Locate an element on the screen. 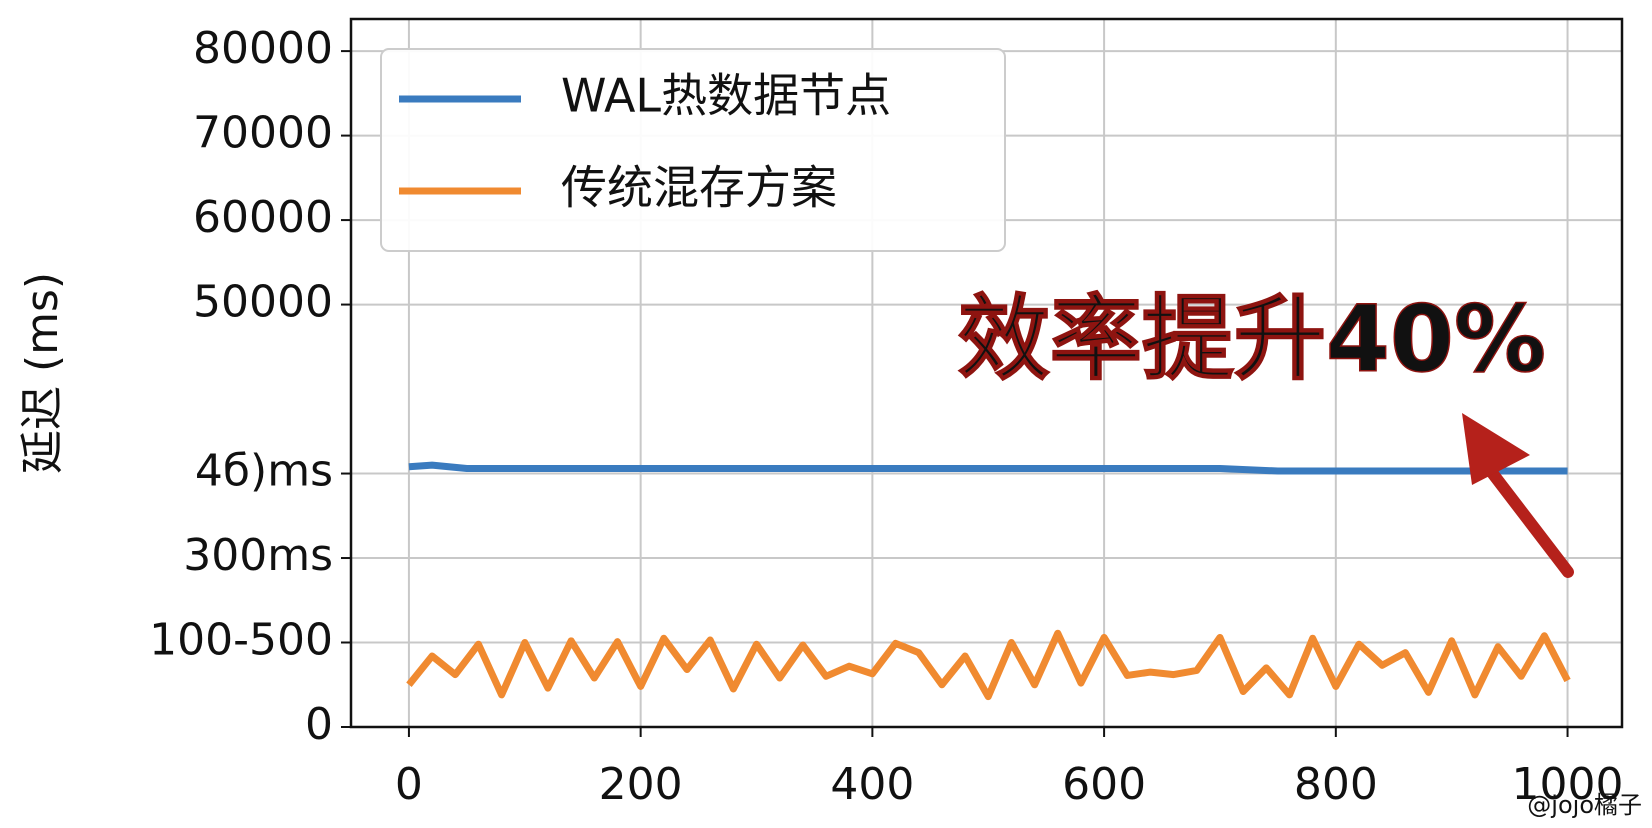 The height and width of the screenshot is (828, 1652). y-tick-label: 0 is located at coordinates (319, 724).